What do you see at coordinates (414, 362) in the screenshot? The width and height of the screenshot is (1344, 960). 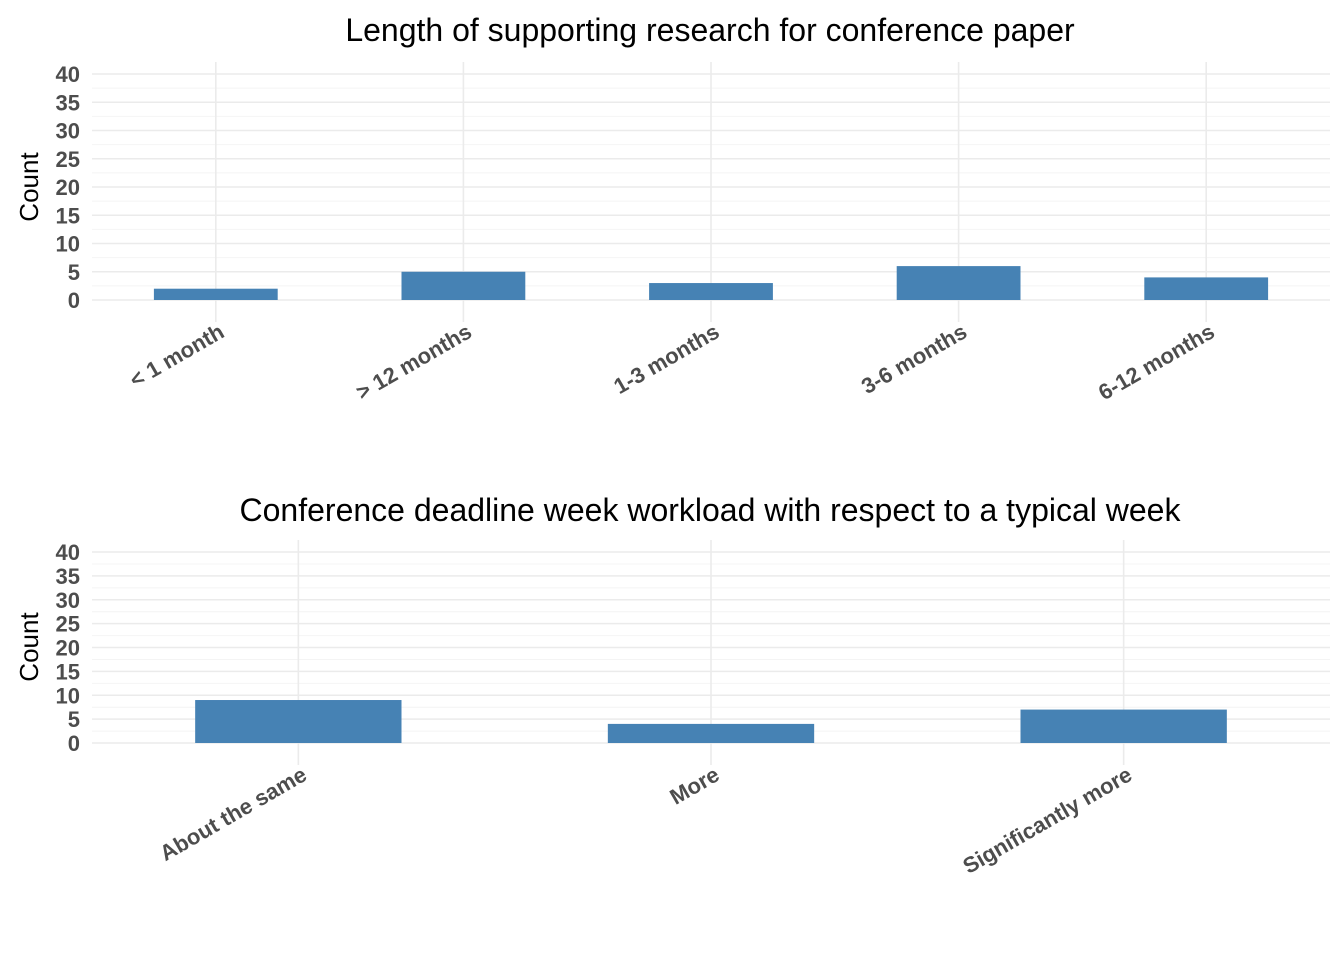 I see `x-tick-label: > 12 months` at bounding box center [414, 362].